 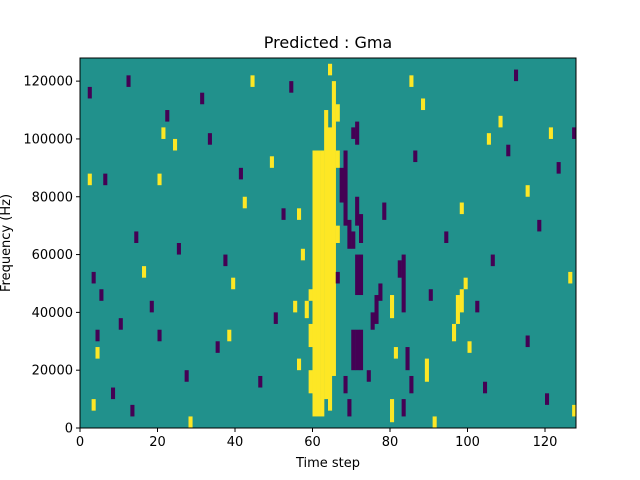 What do you see at coordinates (467, 442) in the screenshot?
I see `x-tick-label: 100` at bounding box center [467, 442].